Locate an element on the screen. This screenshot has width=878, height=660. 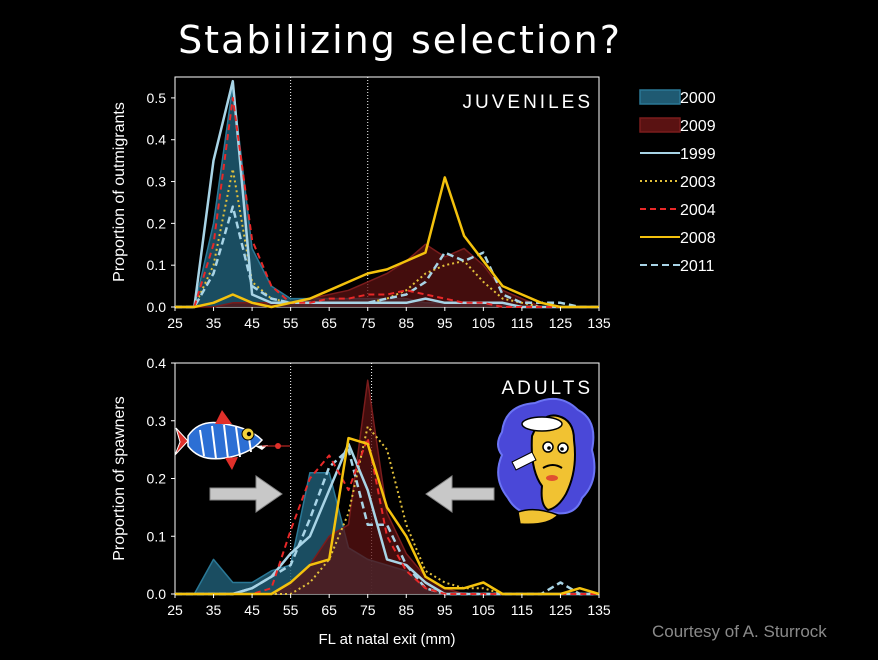
y-axis-label: Proportion of outmigrants is located at coordinates (119, 192).